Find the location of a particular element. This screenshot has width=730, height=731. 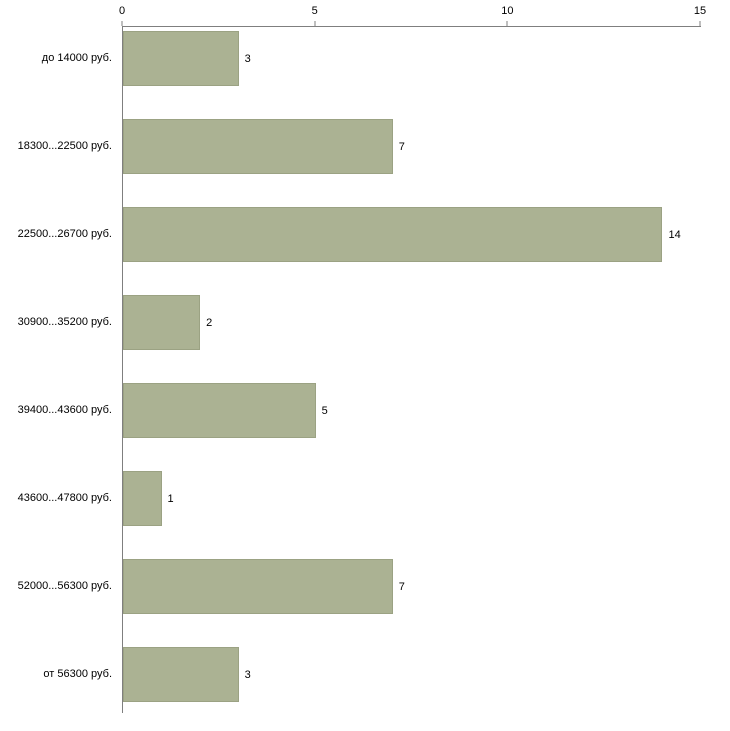

x-tick-label: 0 is located at coordinates (122, 11).